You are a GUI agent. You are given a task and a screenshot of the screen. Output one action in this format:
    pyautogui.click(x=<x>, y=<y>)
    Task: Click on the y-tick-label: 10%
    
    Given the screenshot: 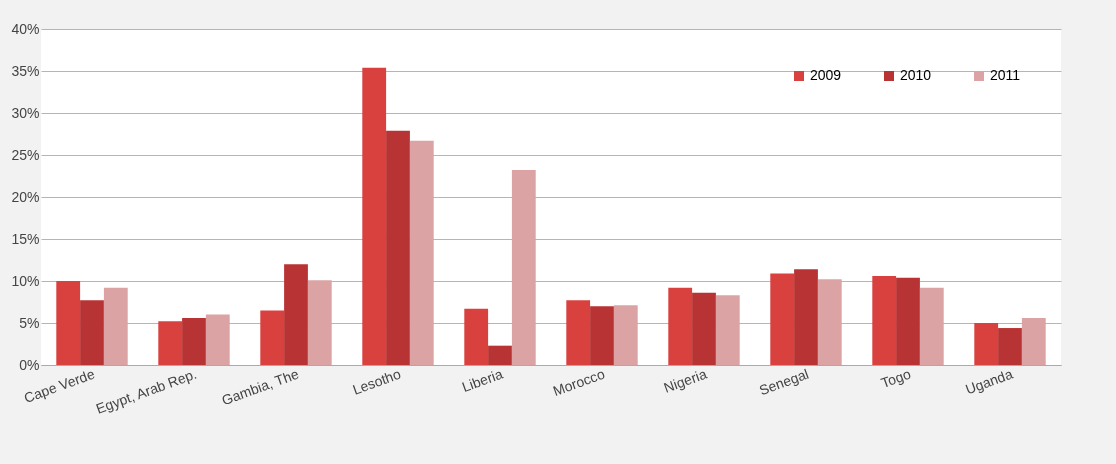 What is the action you would take?
    pyautogui.click(x=25, y=280)
    